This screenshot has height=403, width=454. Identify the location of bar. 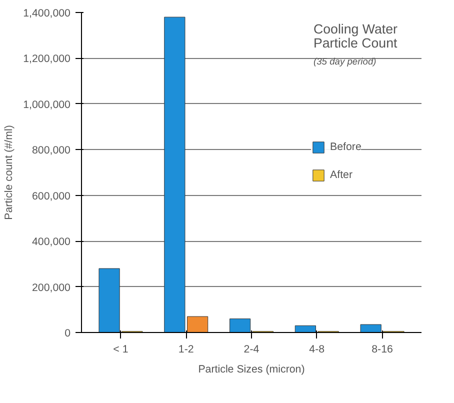
(240, 325).